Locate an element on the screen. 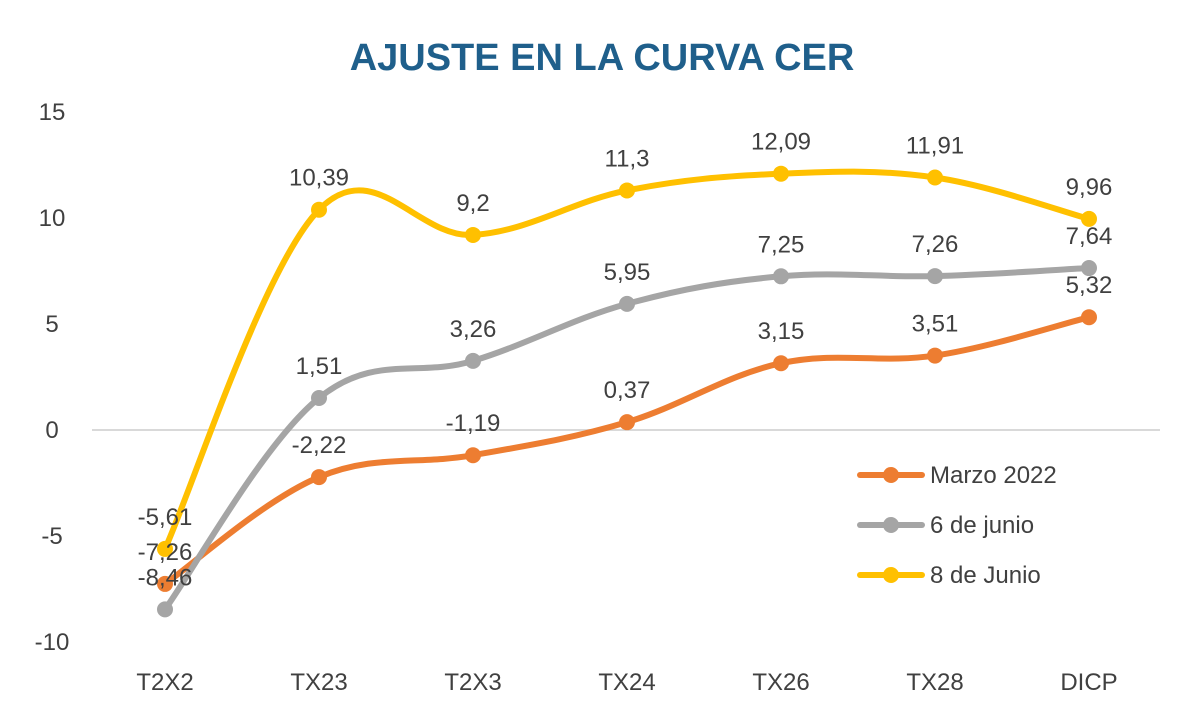 The image size is (1200, 720). legend-item: 8 de Junio is located at coordinates (949, 575).